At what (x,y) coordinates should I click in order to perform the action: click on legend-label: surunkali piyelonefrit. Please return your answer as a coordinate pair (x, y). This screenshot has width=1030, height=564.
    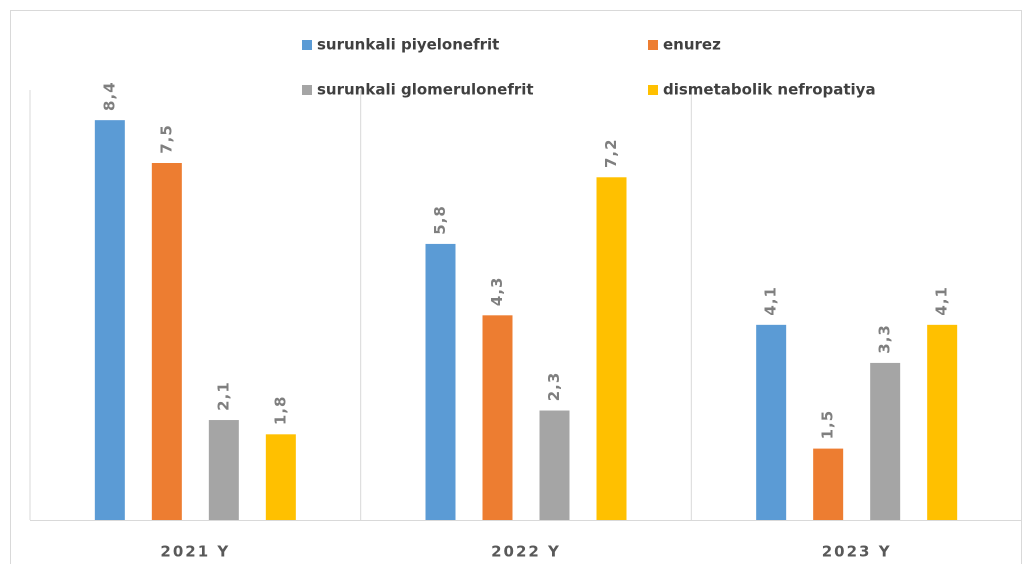
    Looking at the image, I should click on (408, 45).